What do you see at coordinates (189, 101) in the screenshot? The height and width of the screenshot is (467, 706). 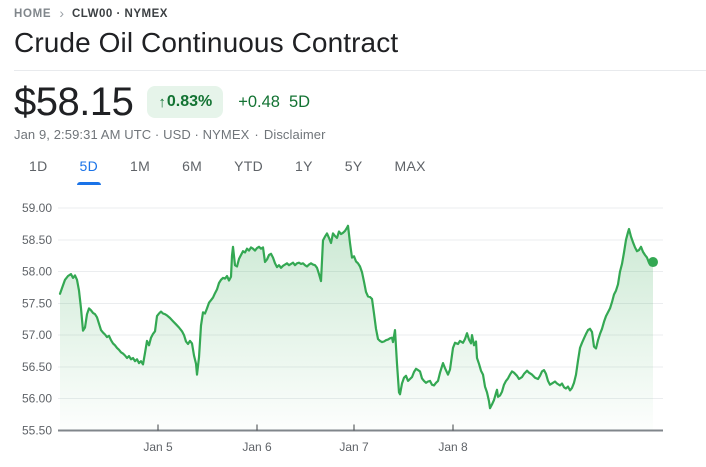 I see `change-percent-value: 0.83%` at bounding box center [189, 101].